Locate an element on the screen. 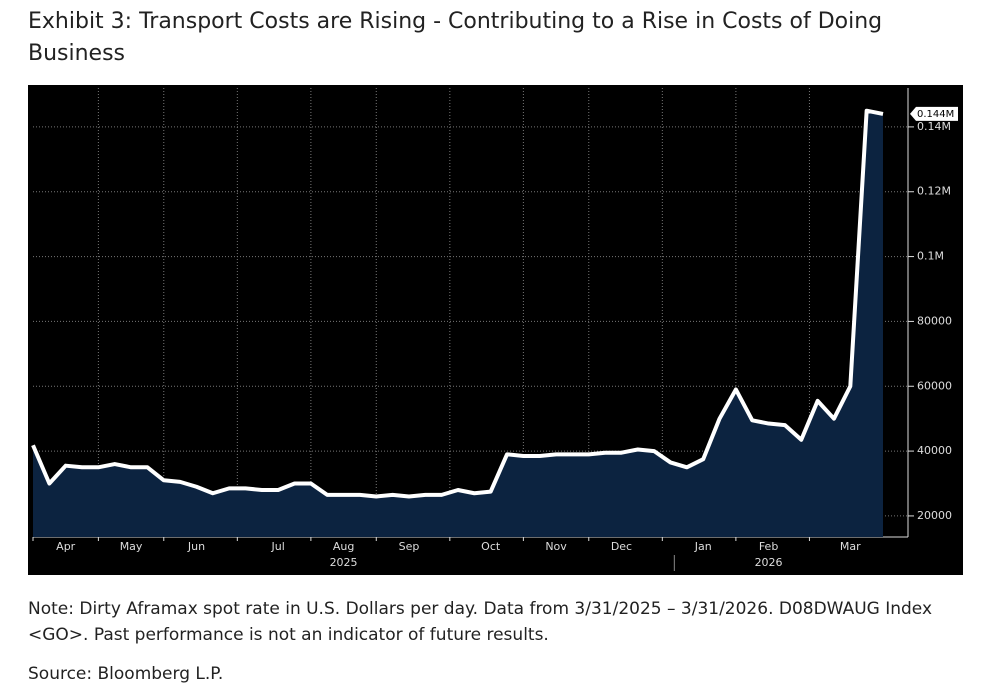 The width and height of the screenshot is (989, 697). year-label: 2025 is located at coordinates (344, 562).